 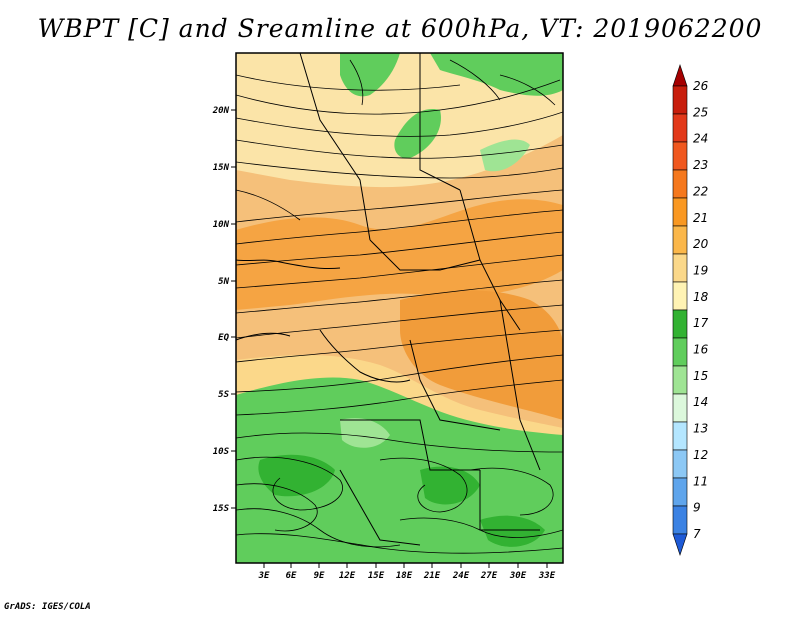 I want to click on colorbar-label: 17, so click(x=701, y=323).